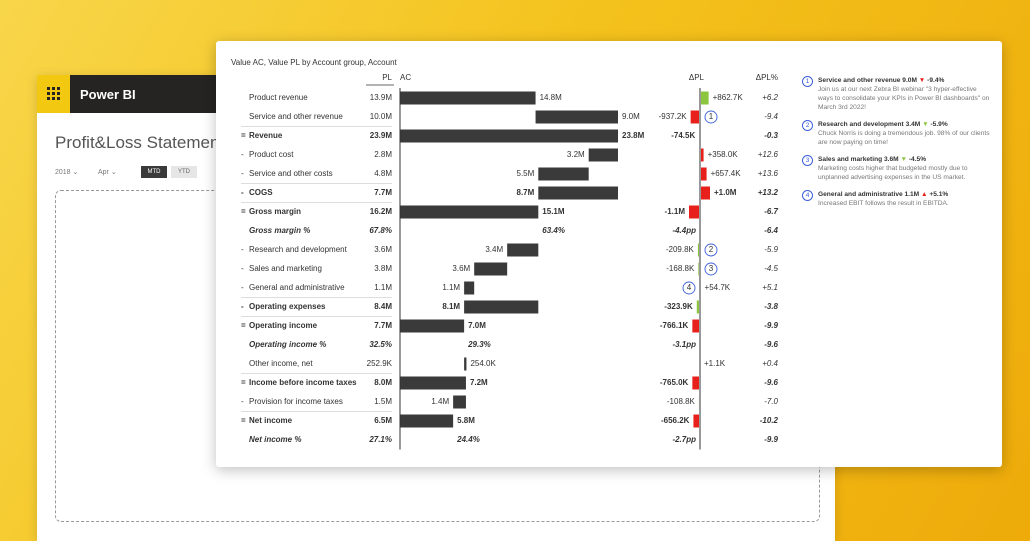 This screenshot has height=541, width=1030. Describe the element at coordinates (553, 230) in the screenshot. I see `ac-label: 63.4%` at that location.